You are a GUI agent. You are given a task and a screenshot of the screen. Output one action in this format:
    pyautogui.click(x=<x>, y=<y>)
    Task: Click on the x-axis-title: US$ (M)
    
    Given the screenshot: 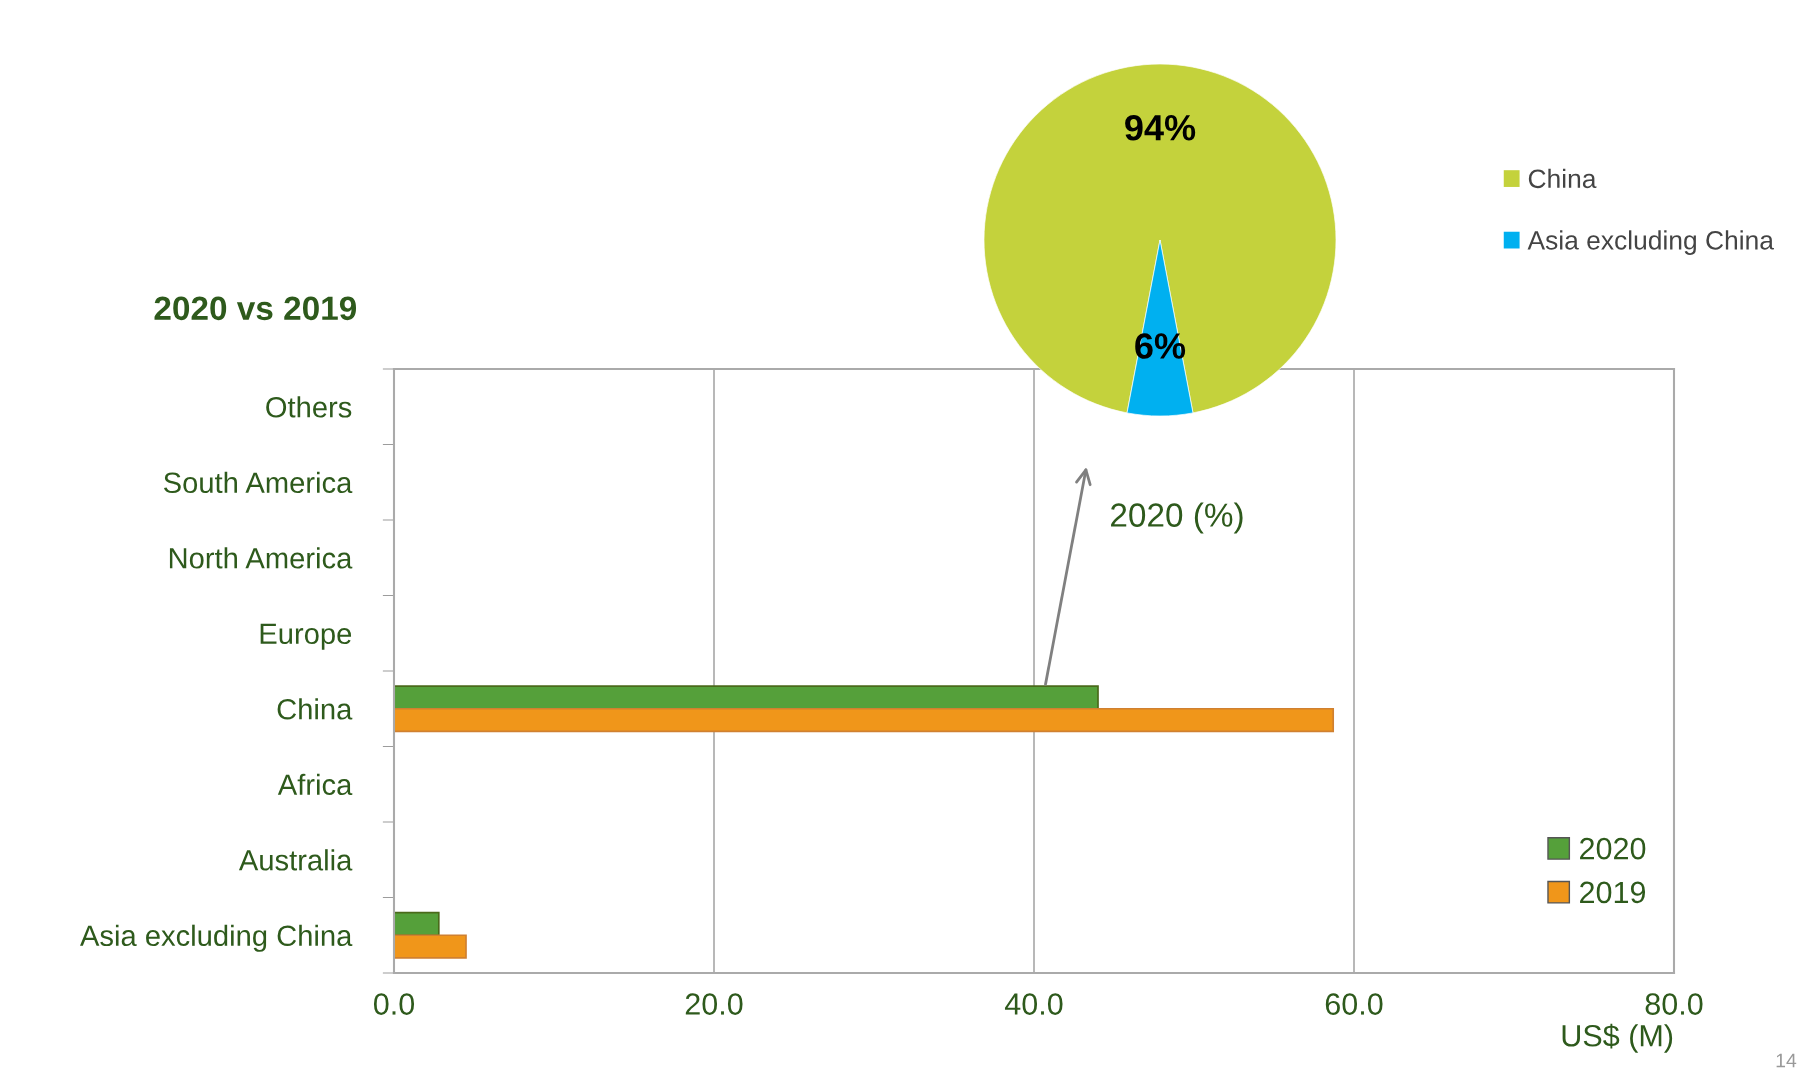 What is the action you would take?
    pyautogui.click(x=1617, y=1038)
    